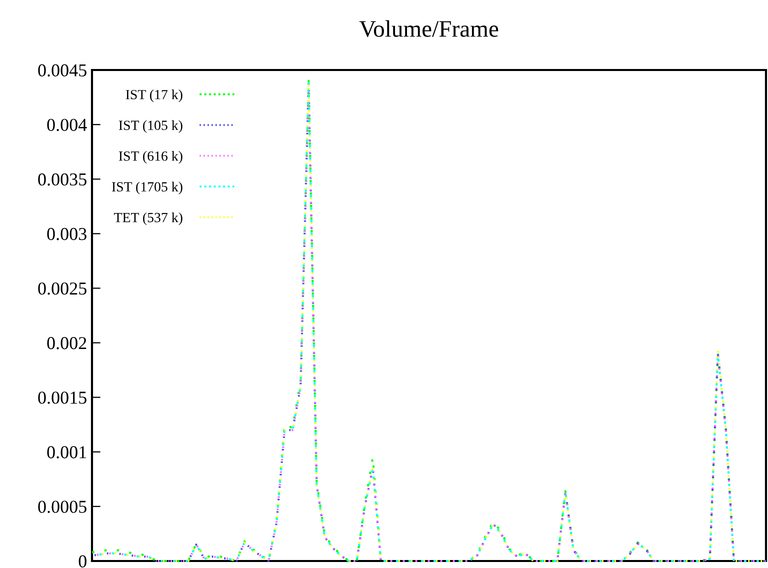 The height and width of the screenshot is (568, 768). What do you see at coordinates (62, 398) in the screenshot?
I see `y-tick-label: 0.0015` at bounding box center [62, 398].